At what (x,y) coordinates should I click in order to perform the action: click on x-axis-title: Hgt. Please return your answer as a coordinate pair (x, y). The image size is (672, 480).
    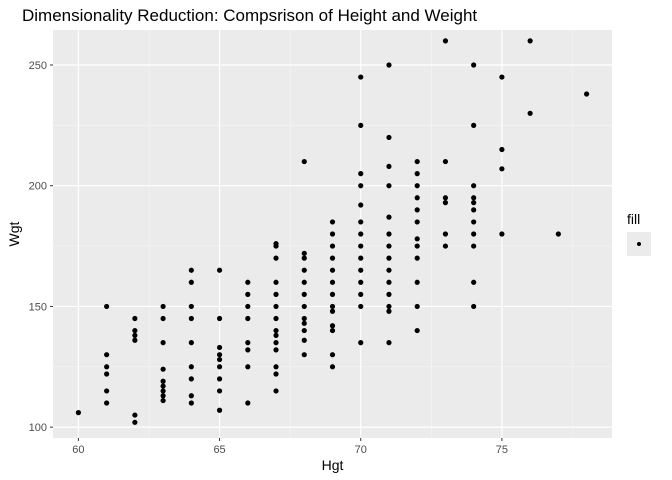
    Looking at the image, I should click on (333, 465).